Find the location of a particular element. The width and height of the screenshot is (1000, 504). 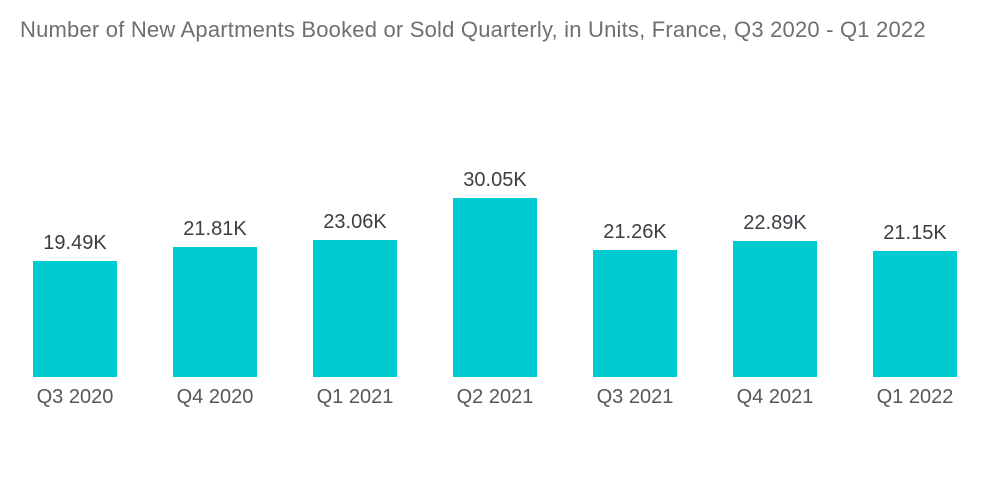

bar-column: 30.05K Q2 2021 is located at coordinates (495, 288).